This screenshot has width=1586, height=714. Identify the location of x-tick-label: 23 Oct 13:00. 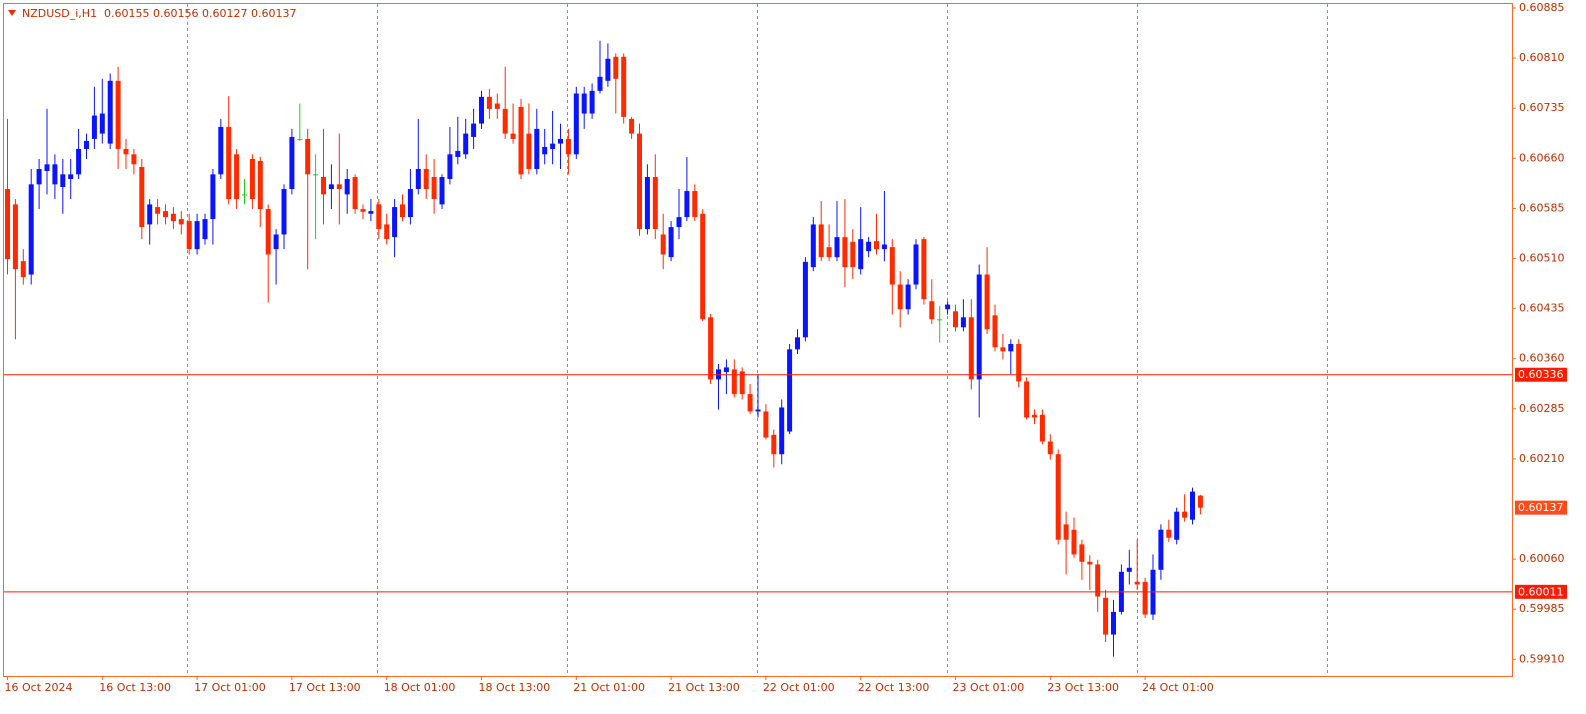
(1083, 687).